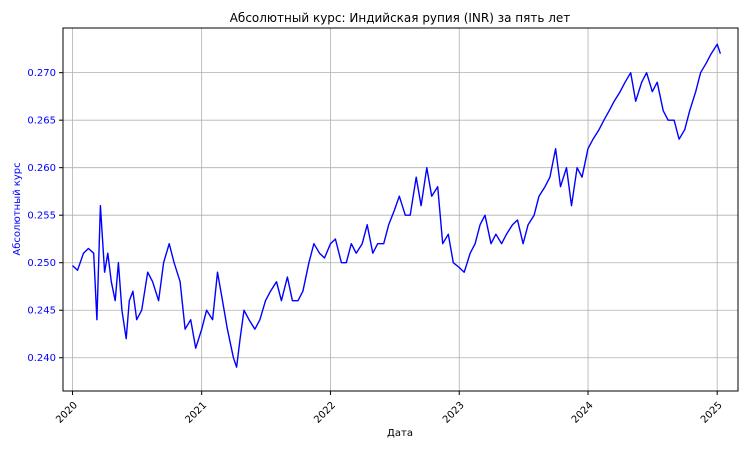 The width and height of the screenshot is (750, 450). I want to click on y-tick-label: 0.260, so click(41, 168).